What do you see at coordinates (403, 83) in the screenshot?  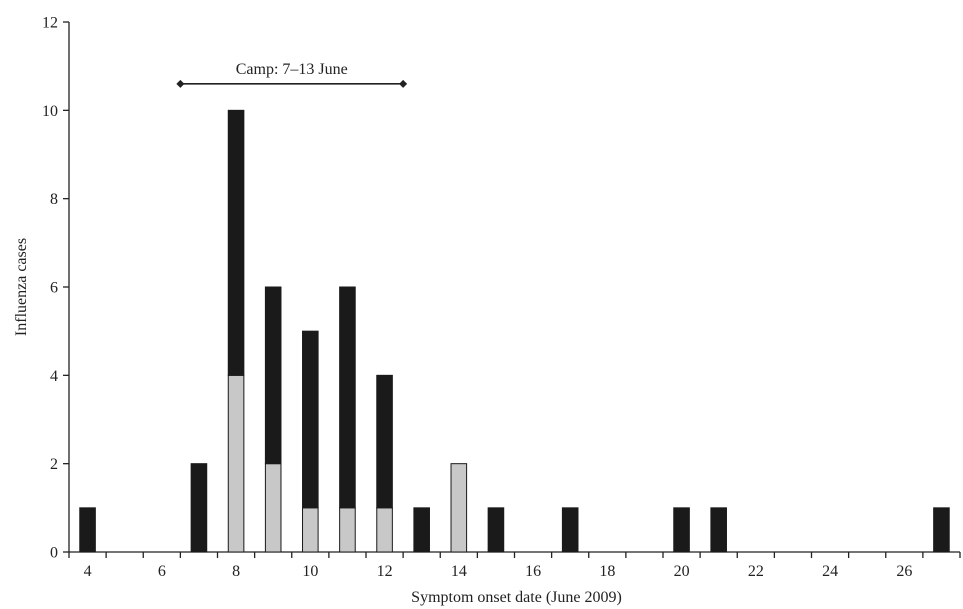 I see `camp-end-marker` at bounding box center [403, 83].